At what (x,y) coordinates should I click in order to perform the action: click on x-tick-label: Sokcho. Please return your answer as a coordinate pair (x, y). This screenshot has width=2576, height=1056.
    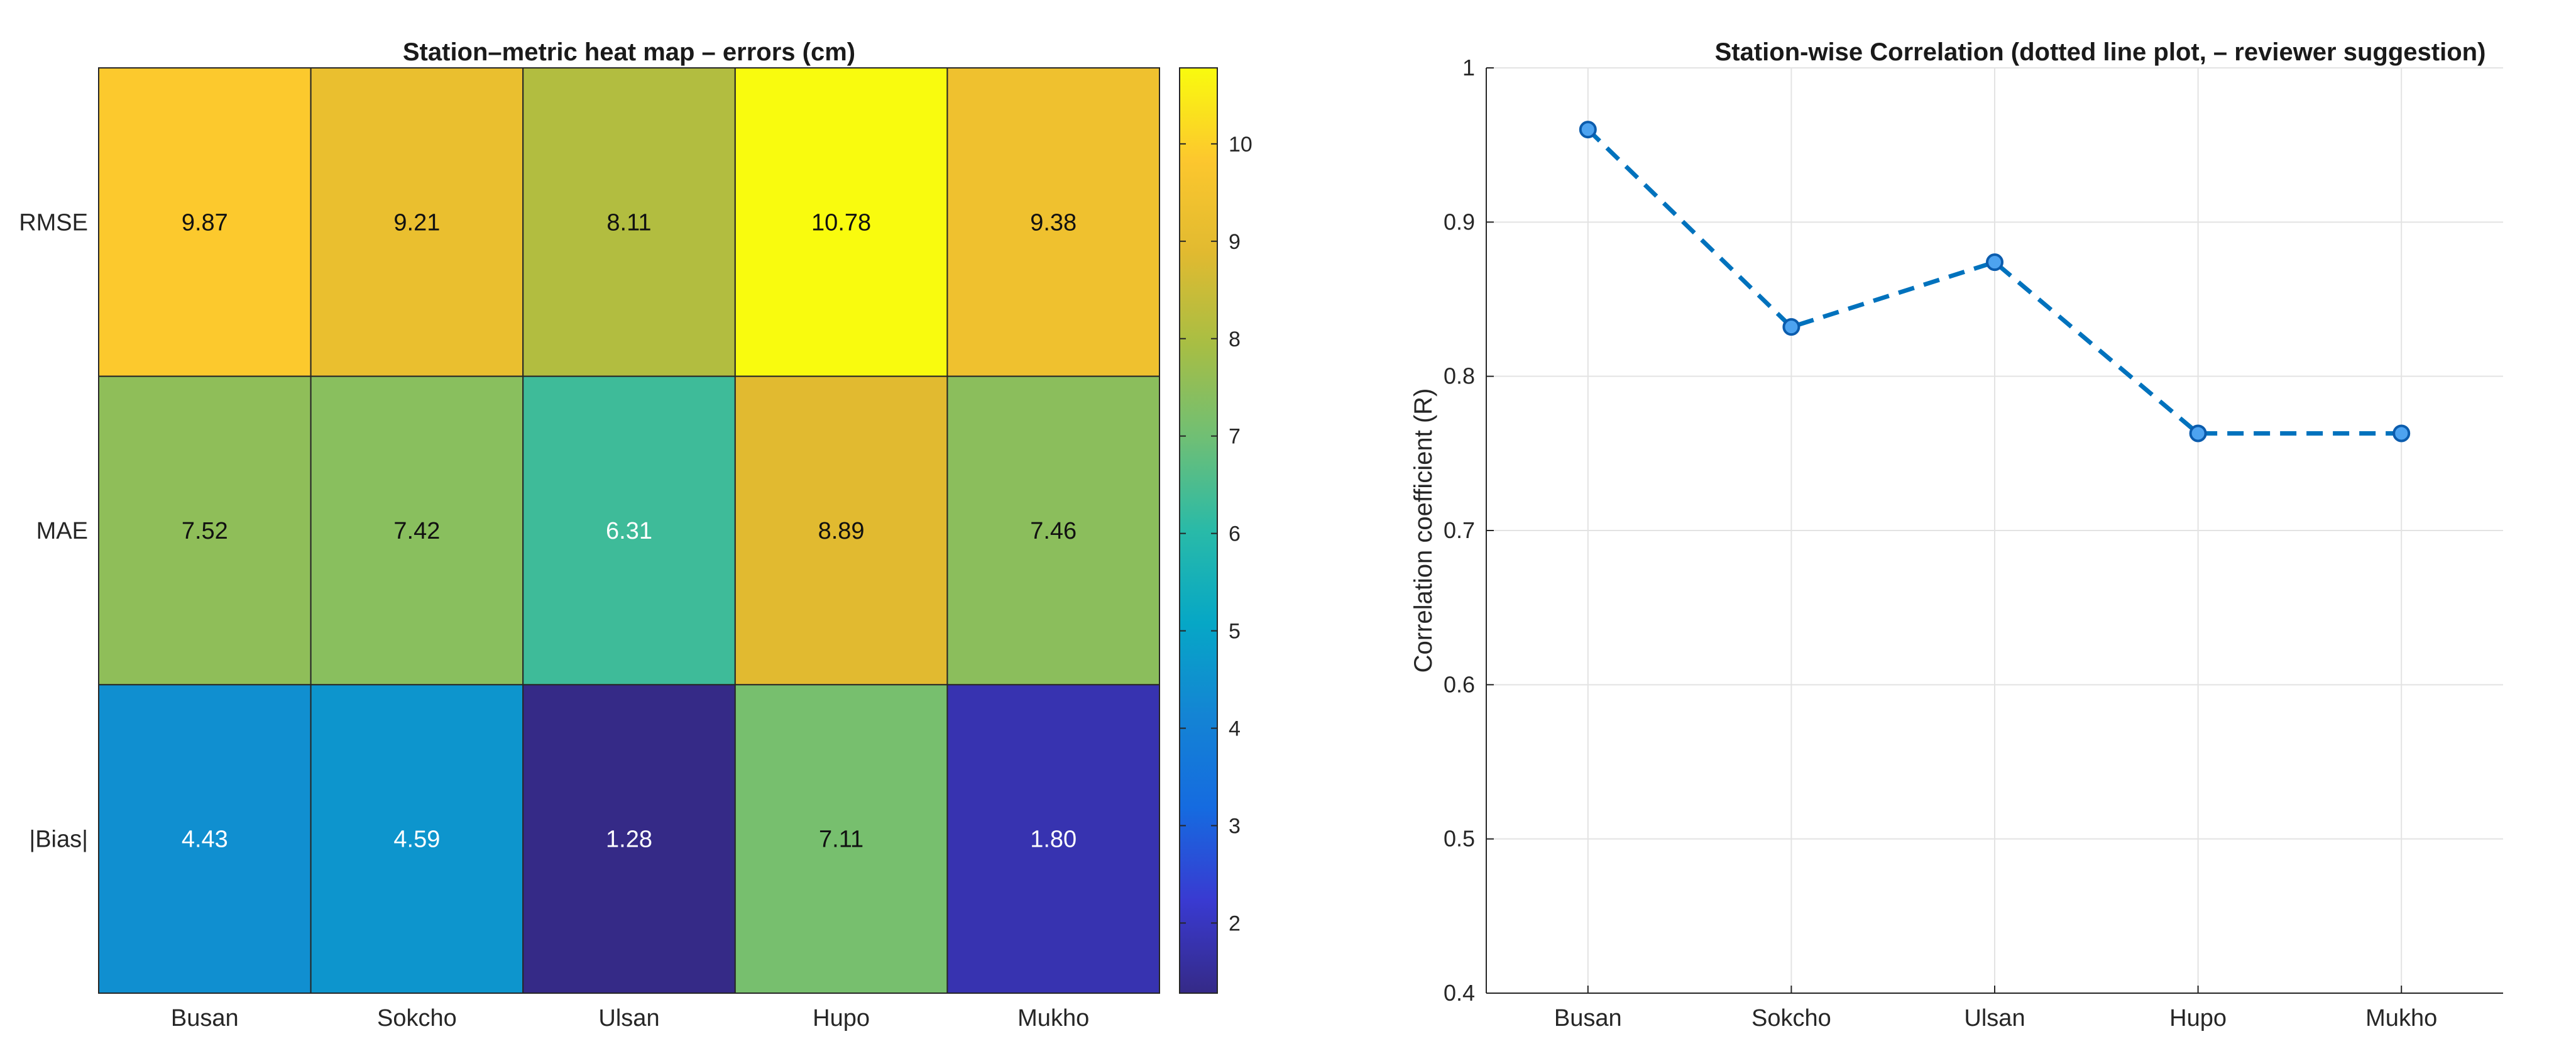
    Looking at the image, I should click on (1791, 1018).